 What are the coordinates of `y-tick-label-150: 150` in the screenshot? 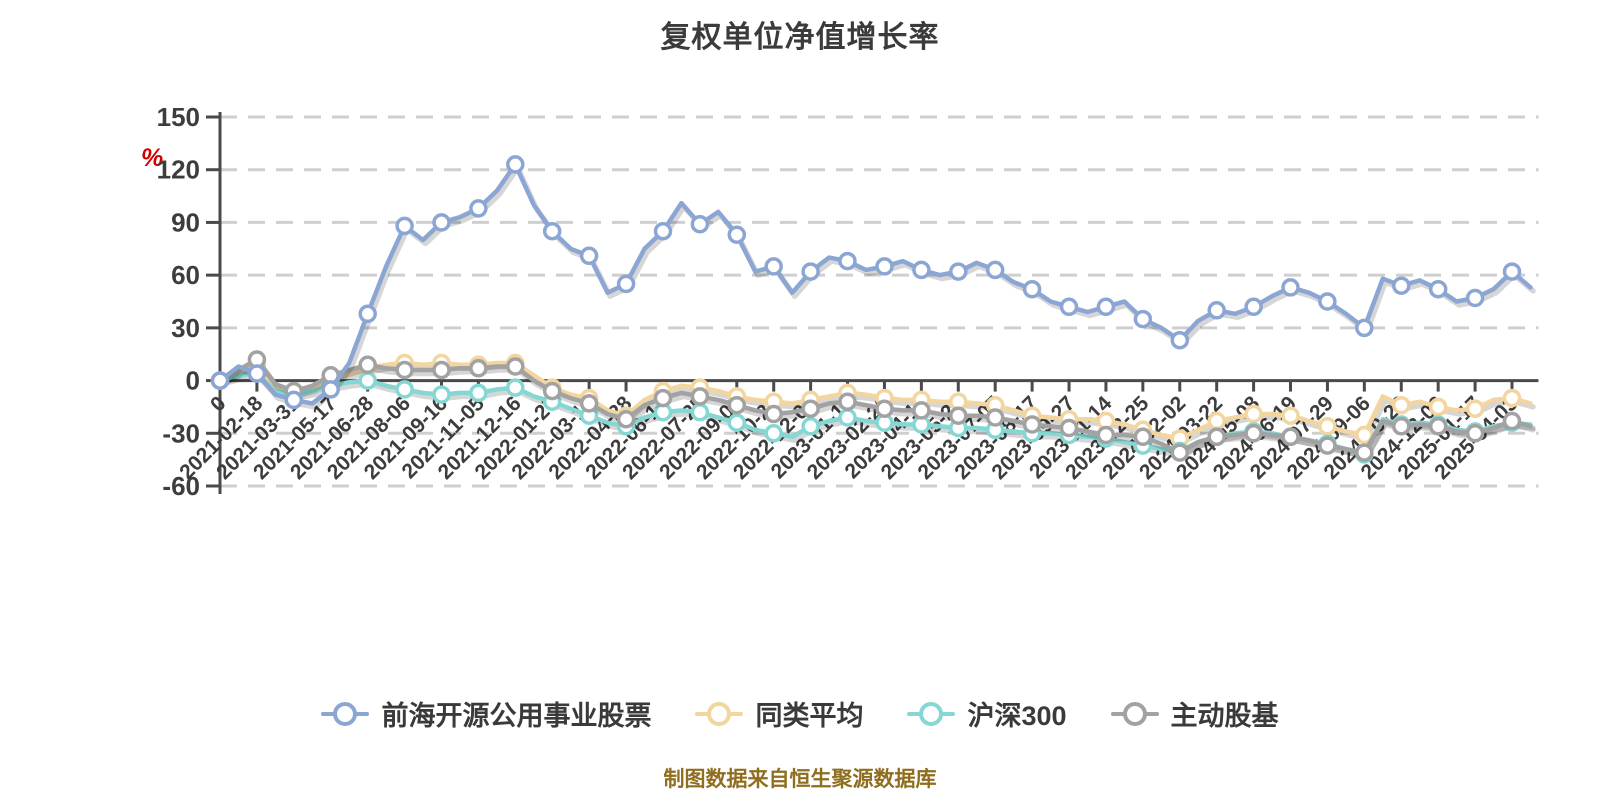 It's located at (178, 117).